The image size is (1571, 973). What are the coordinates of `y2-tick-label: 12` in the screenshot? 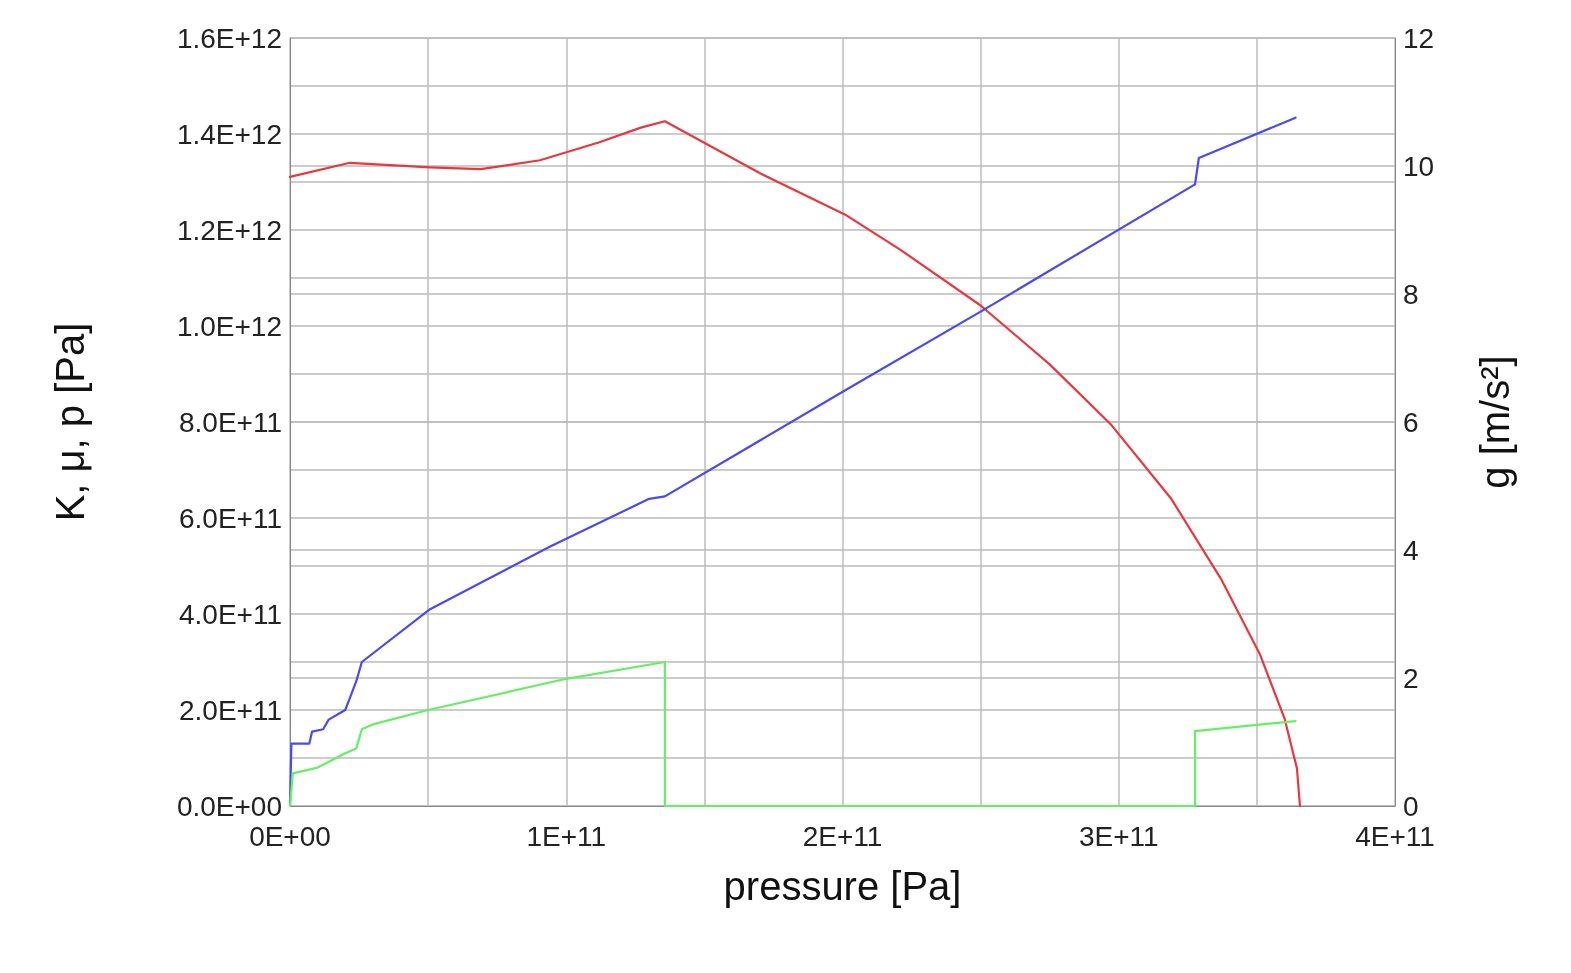 It's located at (1419, 38).